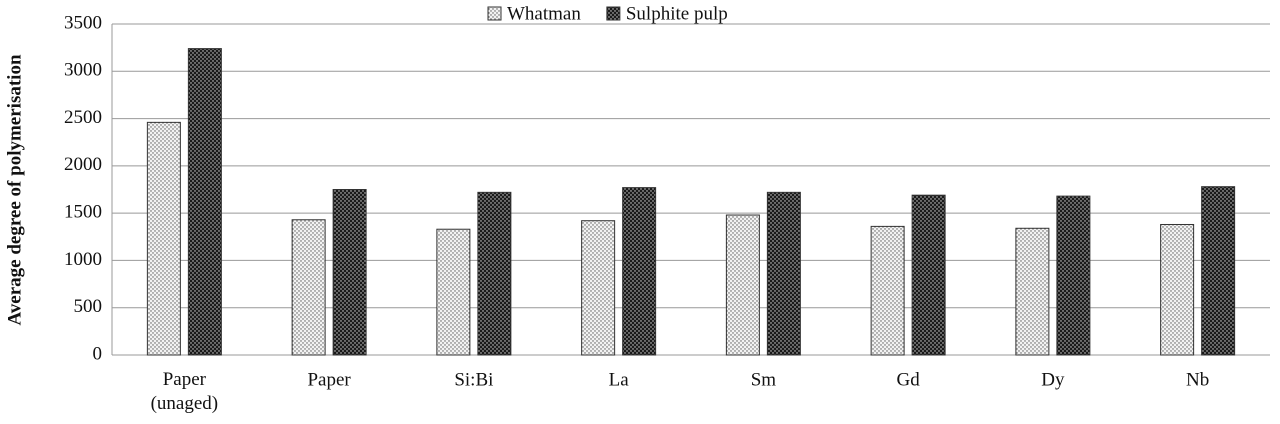  What do you see at coordinates (185, 391) in the screenshot?
I see `x-tick-label: Paper (unaged)` at bounding box center [185, 391].